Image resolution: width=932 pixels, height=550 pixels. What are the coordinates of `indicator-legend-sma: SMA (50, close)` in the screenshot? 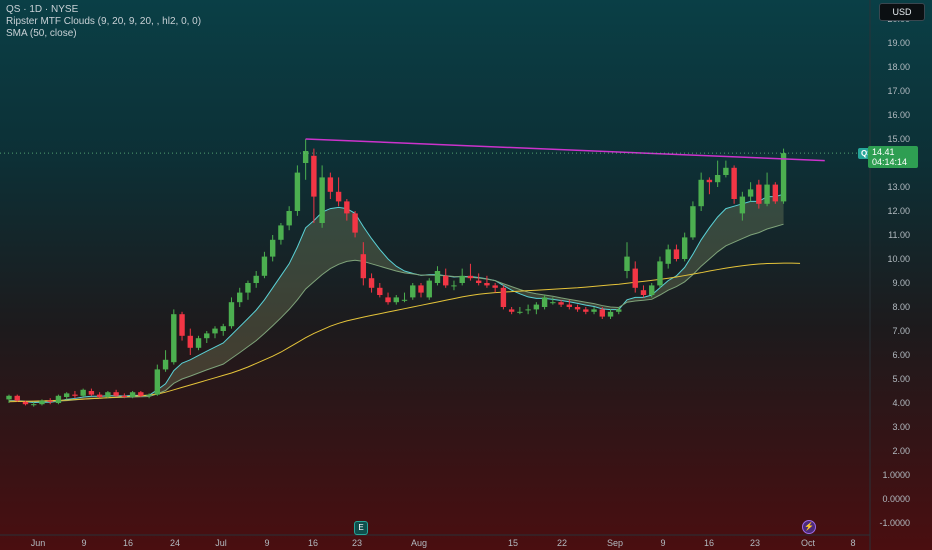 It's located at (41, 33).